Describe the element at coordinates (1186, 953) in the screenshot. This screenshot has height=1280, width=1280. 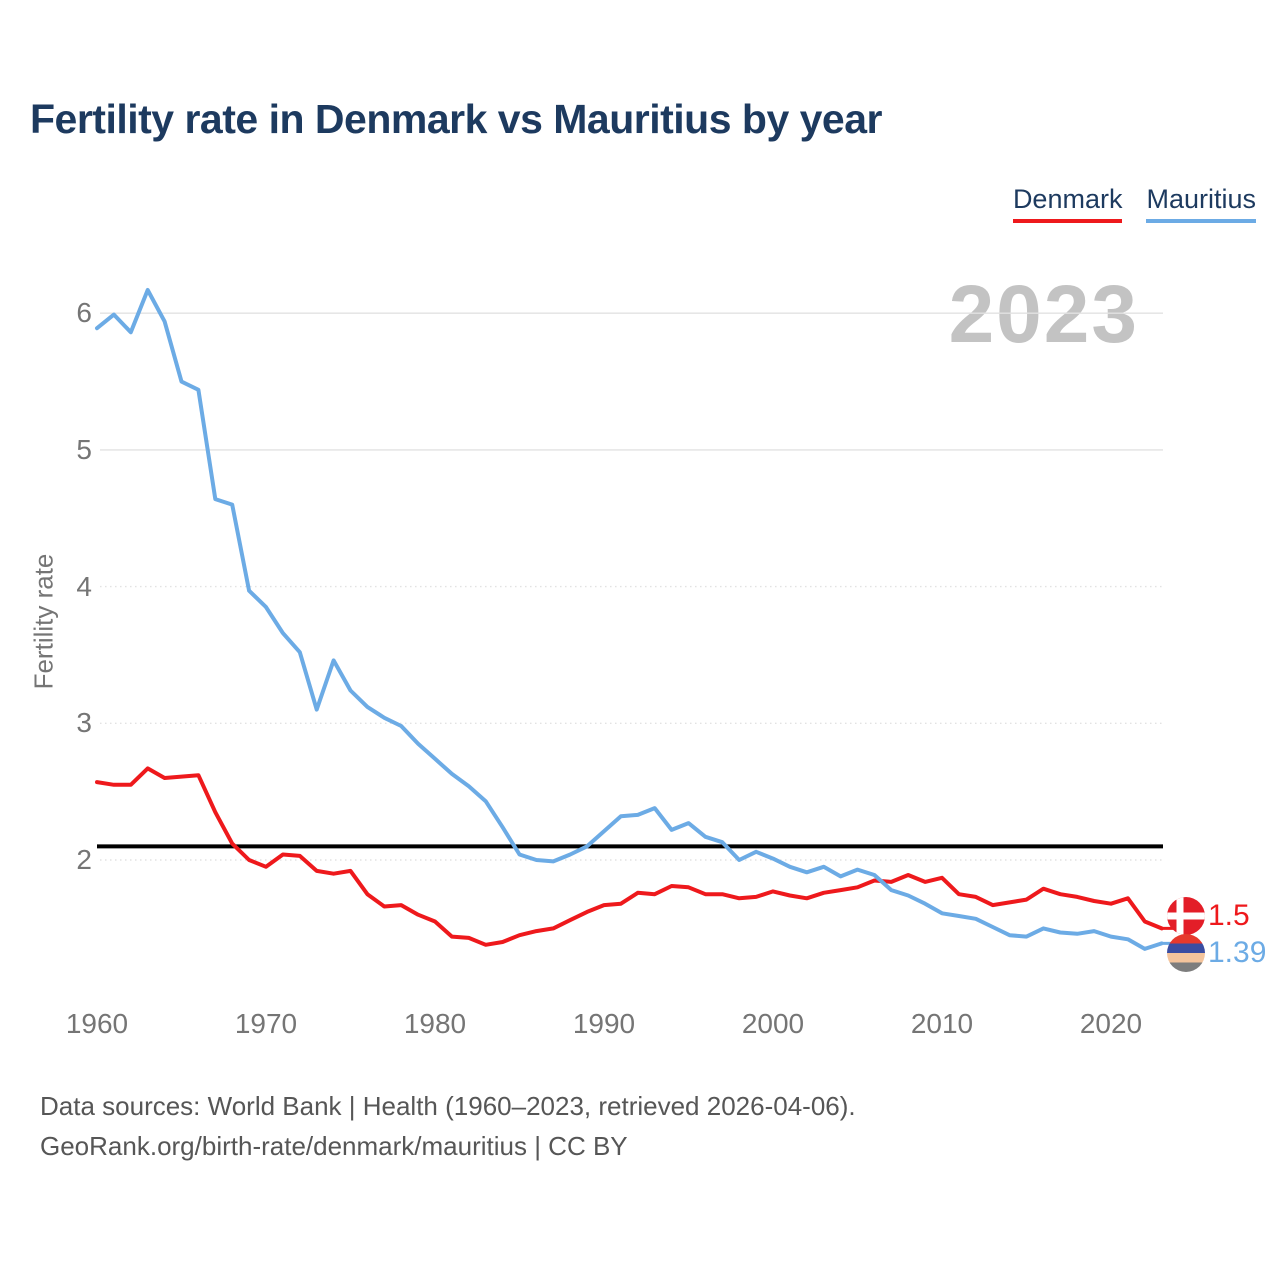
I see `mauritius-flag-icon` at that location.